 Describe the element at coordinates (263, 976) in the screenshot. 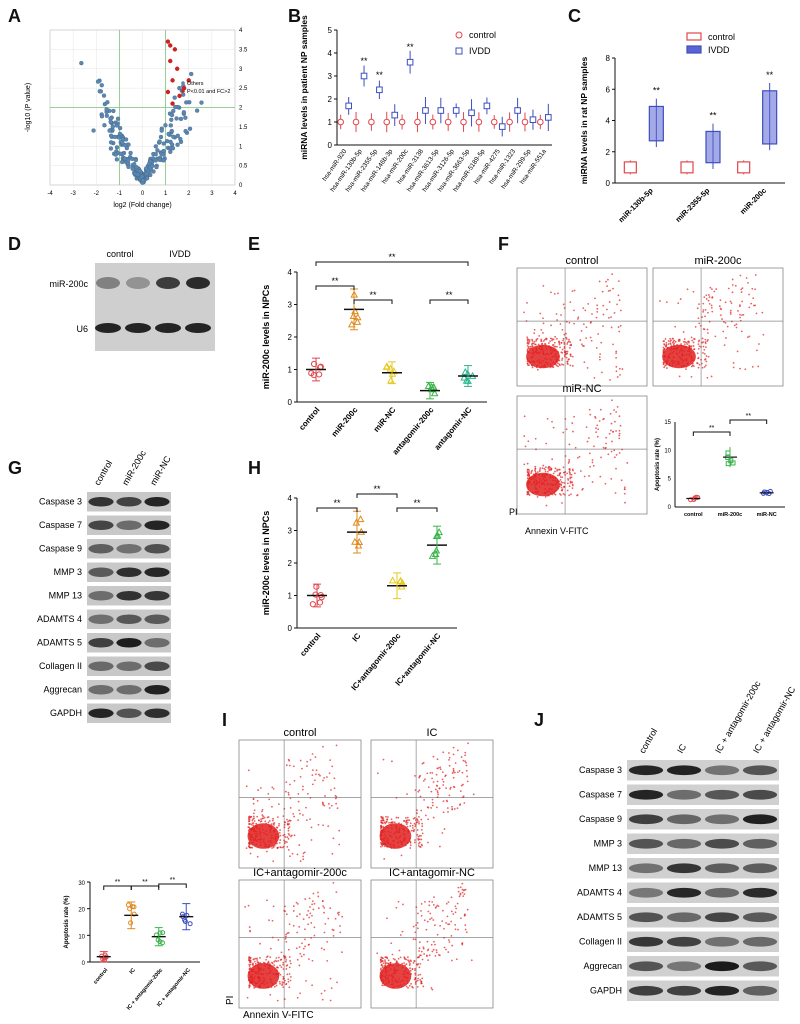

I see `cell-cluster` at that location.